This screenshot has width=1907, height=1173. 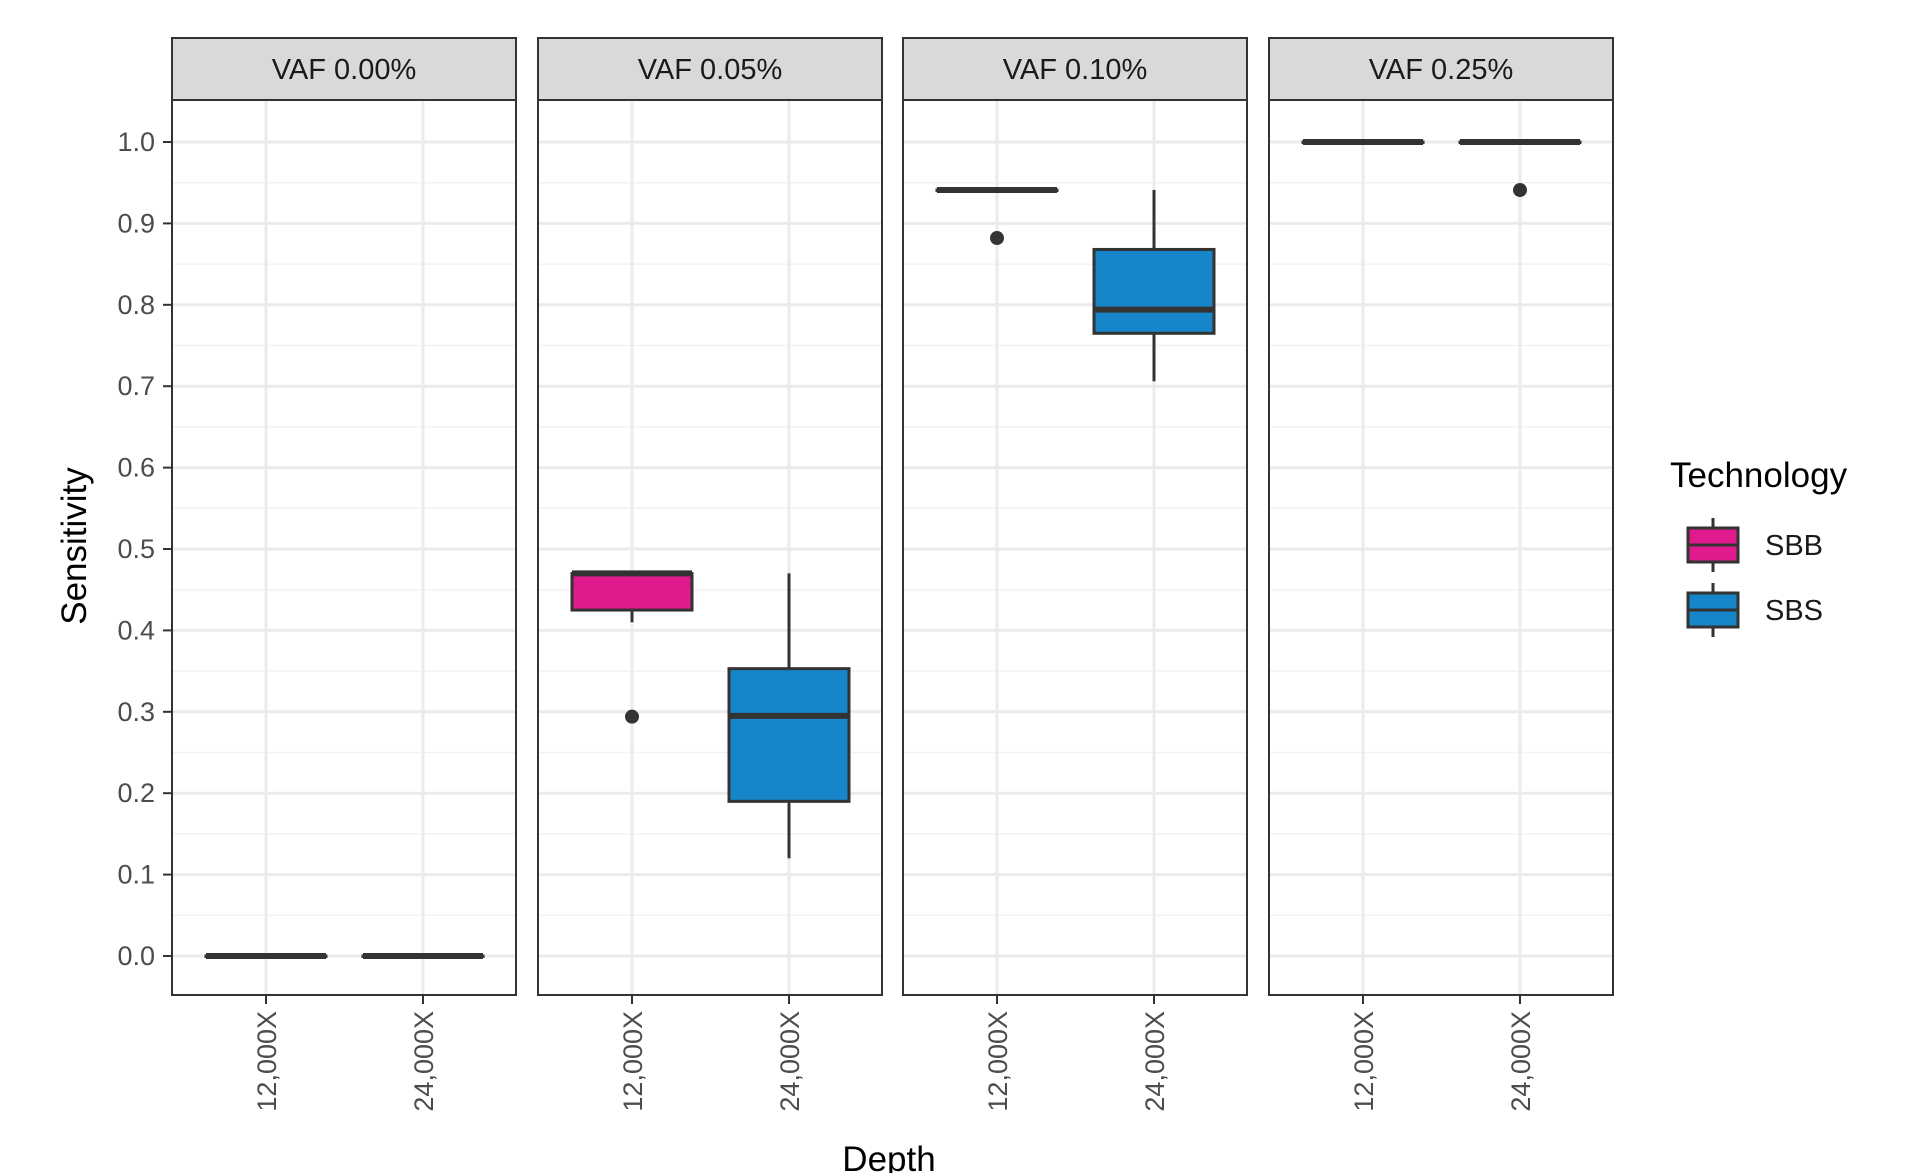 What do you see at coordinates (1754, 545) in the screenshot?
I see `legend-key-SBB: SBB` at bounding box center [1754, 545].